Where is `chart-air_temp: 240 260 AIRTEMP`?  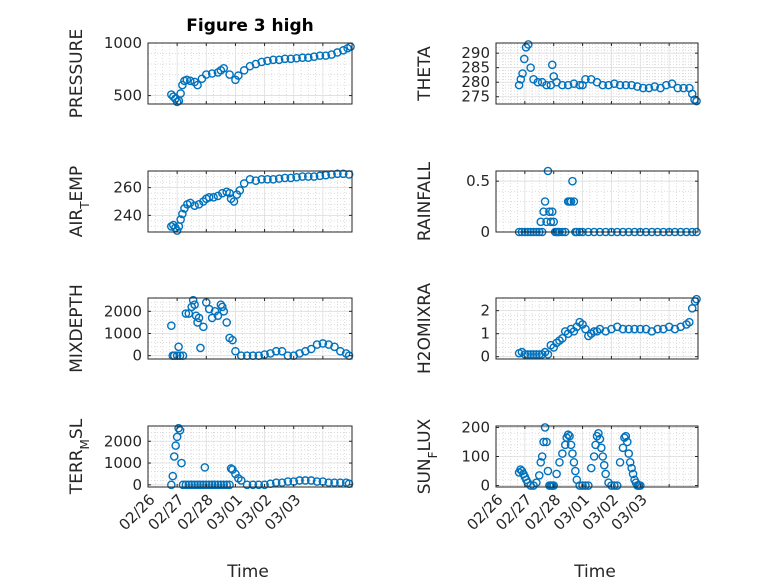
chart-air_temp: 240 260 AIRTEMP is located at coordinates (210, 201).